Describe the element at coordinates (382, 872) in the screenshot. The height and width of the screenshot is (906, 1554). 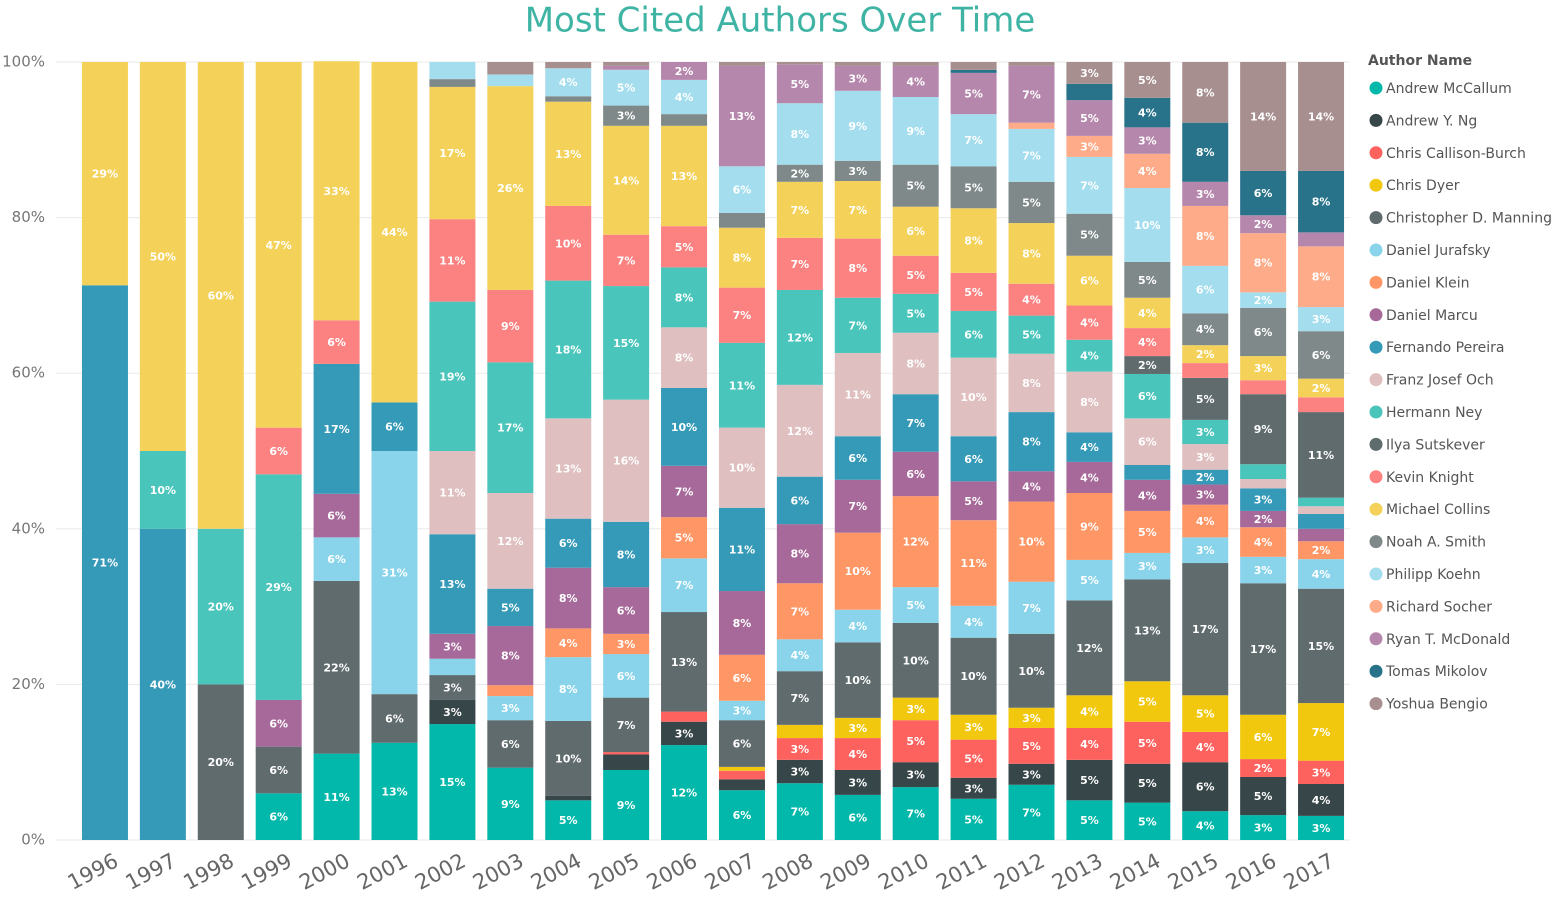
I see `x-tick-label: 2001` at that location.